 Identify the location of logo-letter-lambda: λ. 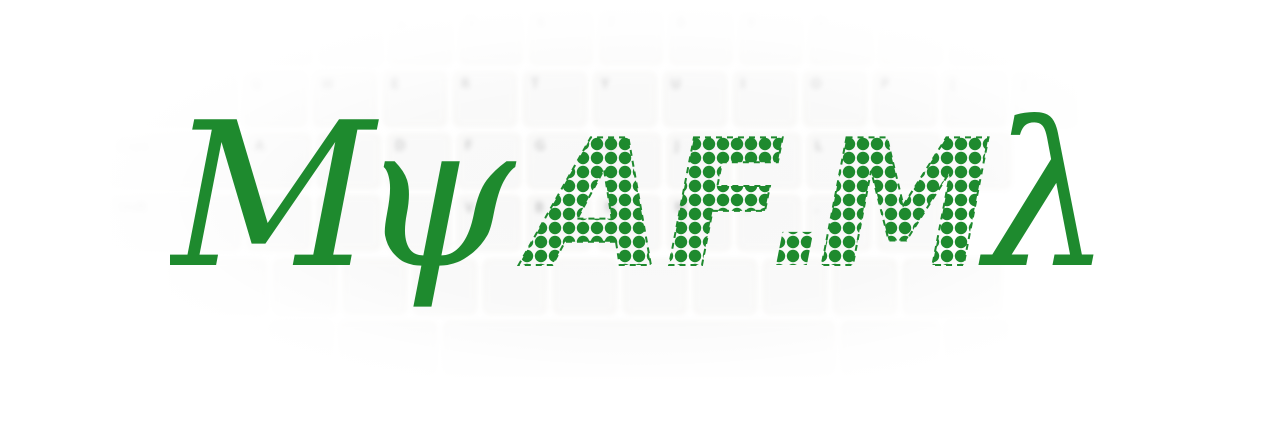
(1044, 204).